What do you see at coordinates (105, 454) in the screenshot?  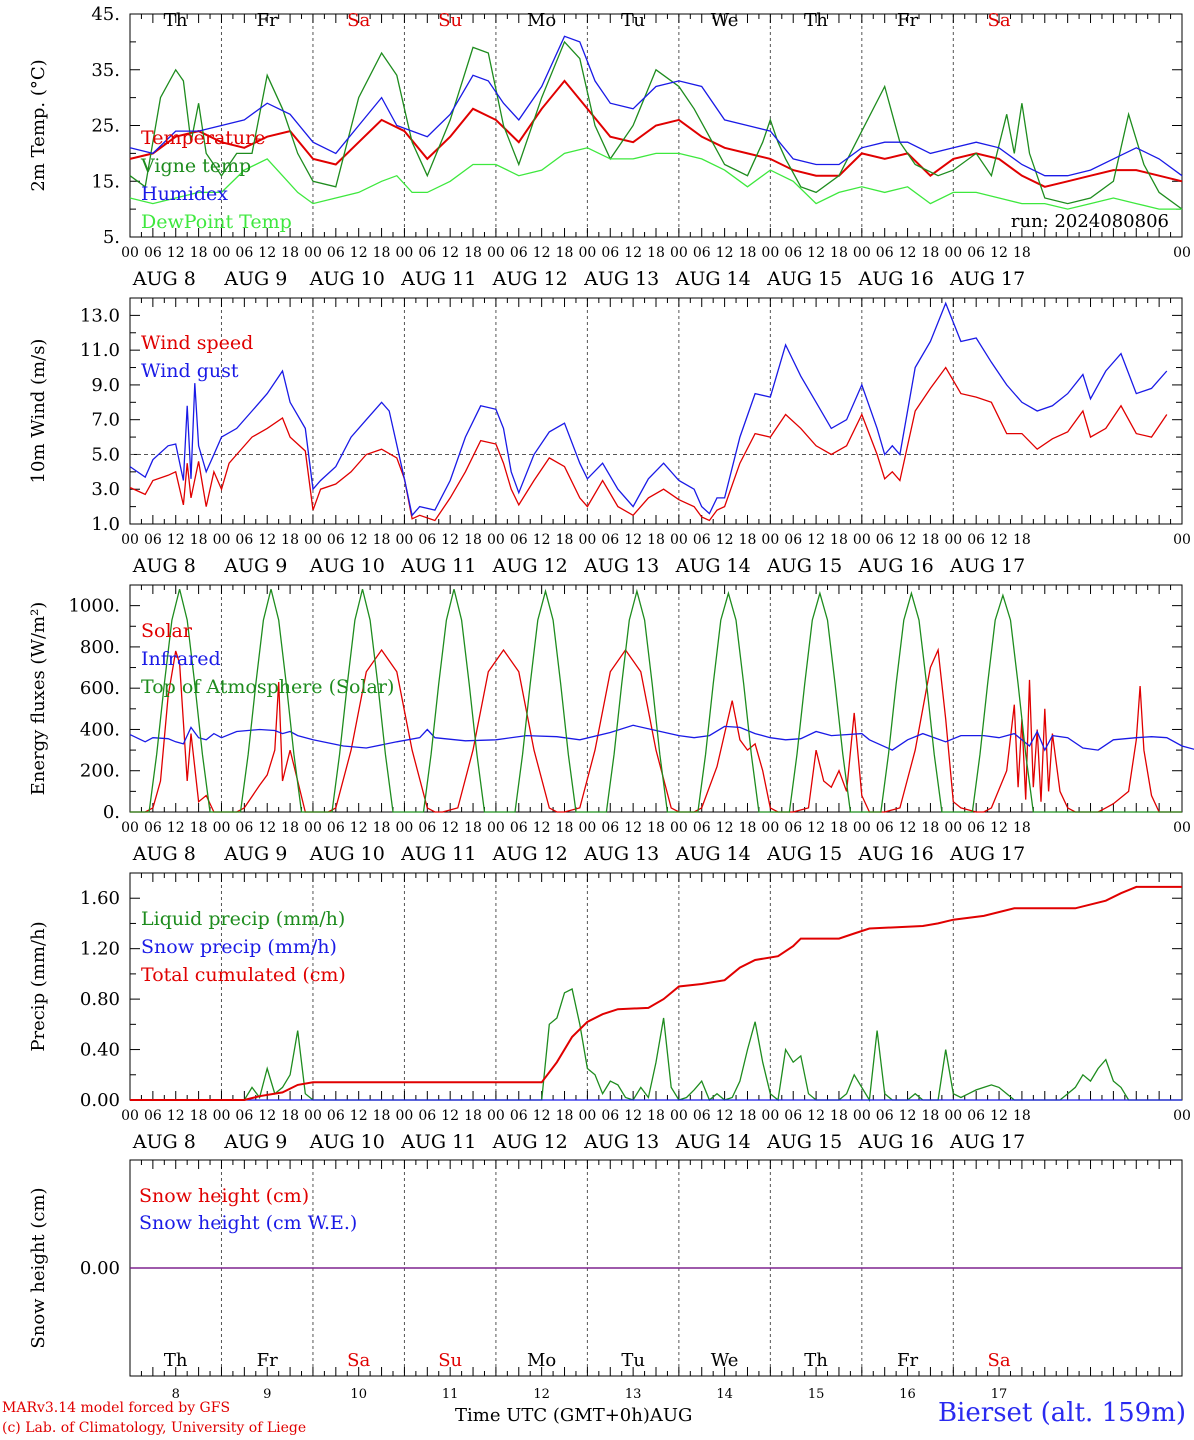 I see `y-tick-label: 5.0` at bounding box center [105, 454].